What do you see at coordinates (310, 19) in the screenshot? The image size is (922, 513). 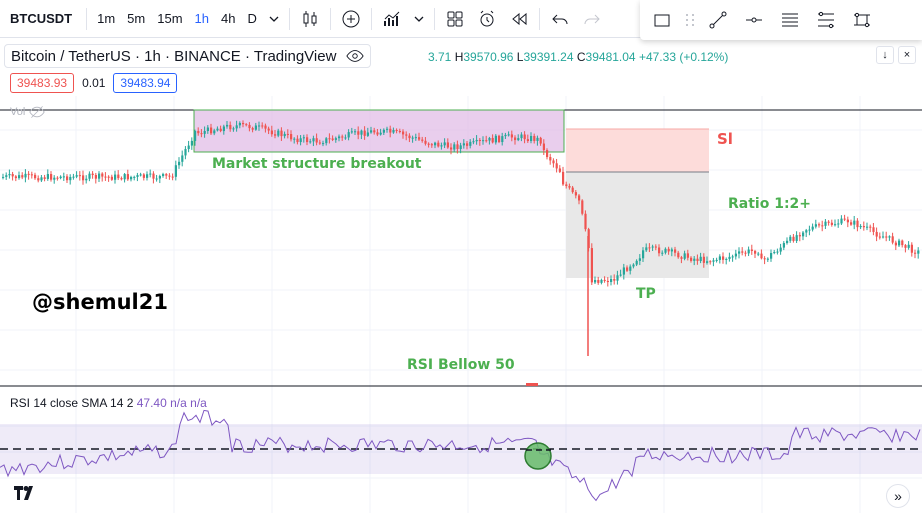 I see `candles-icon` at bounding box center [310, 19].